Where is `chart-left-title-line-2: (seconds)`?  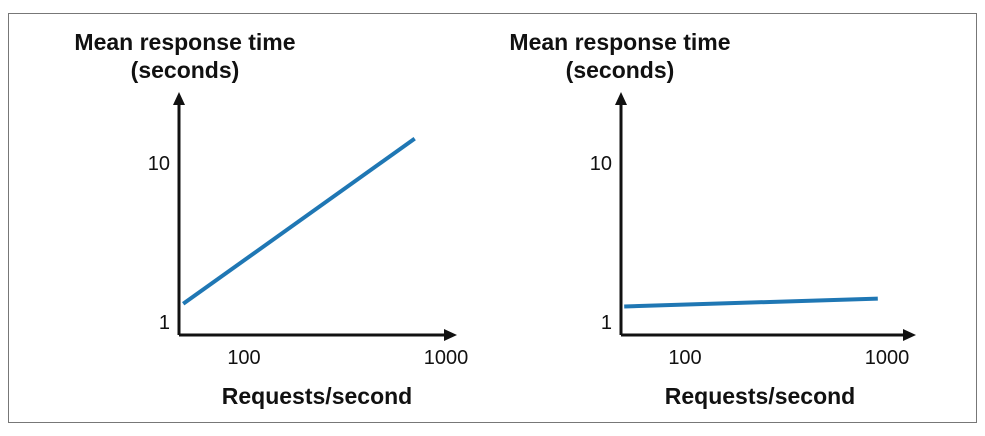
chart-left-title-line-2: (seconds) is located at coordinates (185, 70).